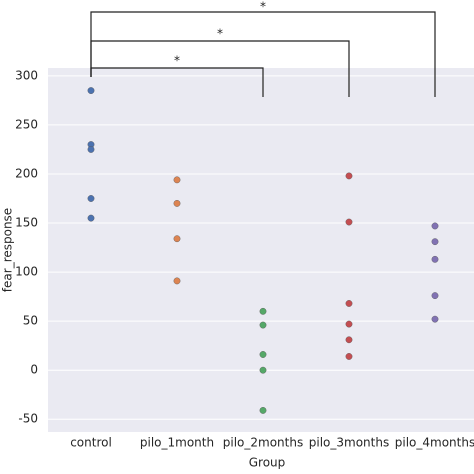 This screenshot has height=474, width=474. Describe the element at coordinates (91, 443) in the screenshot. I see `x-tick-label: control` at that location.